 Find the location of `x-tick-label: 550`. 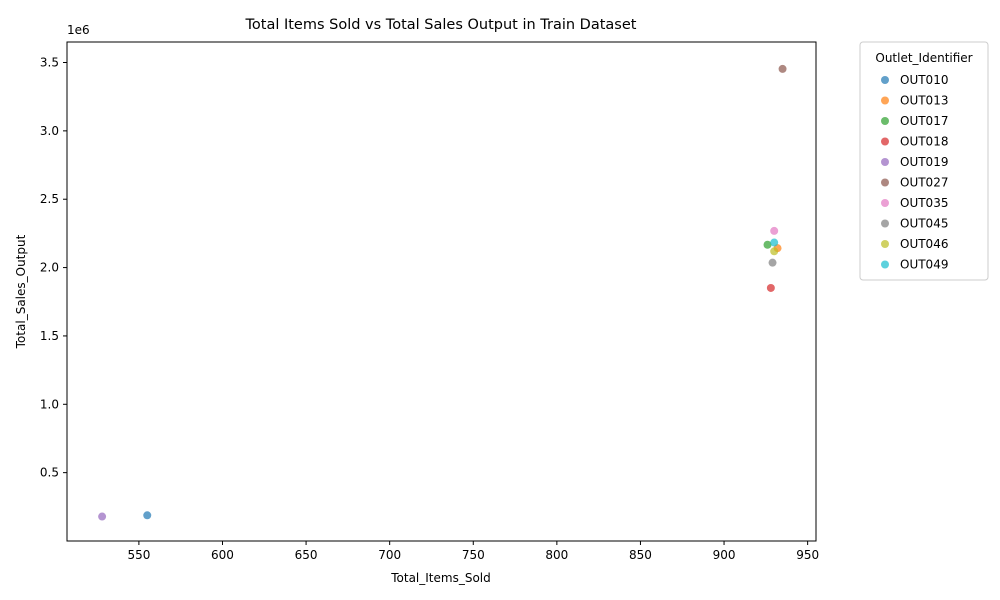

x-tick-label: 550 is located at coordinates (138, 555).